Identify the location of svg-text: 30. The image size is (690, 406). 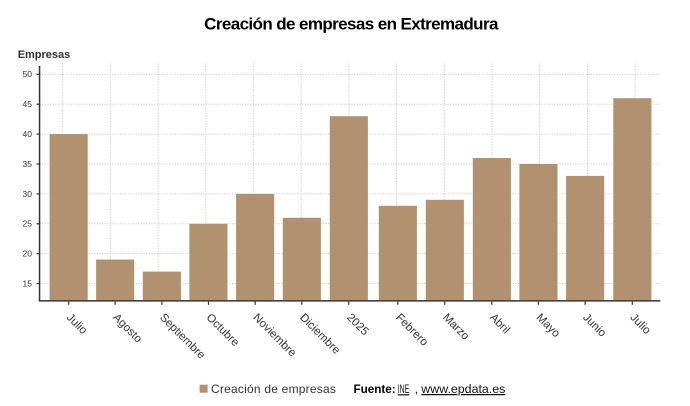
(28, 194).